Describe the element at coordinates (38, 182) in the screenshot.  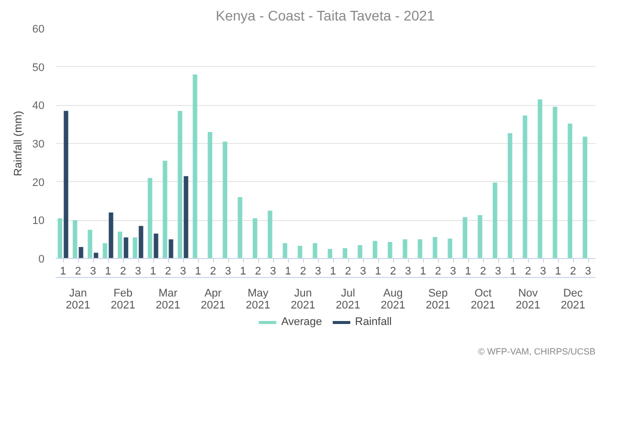
I see `y-tick-label: 20` at that location.